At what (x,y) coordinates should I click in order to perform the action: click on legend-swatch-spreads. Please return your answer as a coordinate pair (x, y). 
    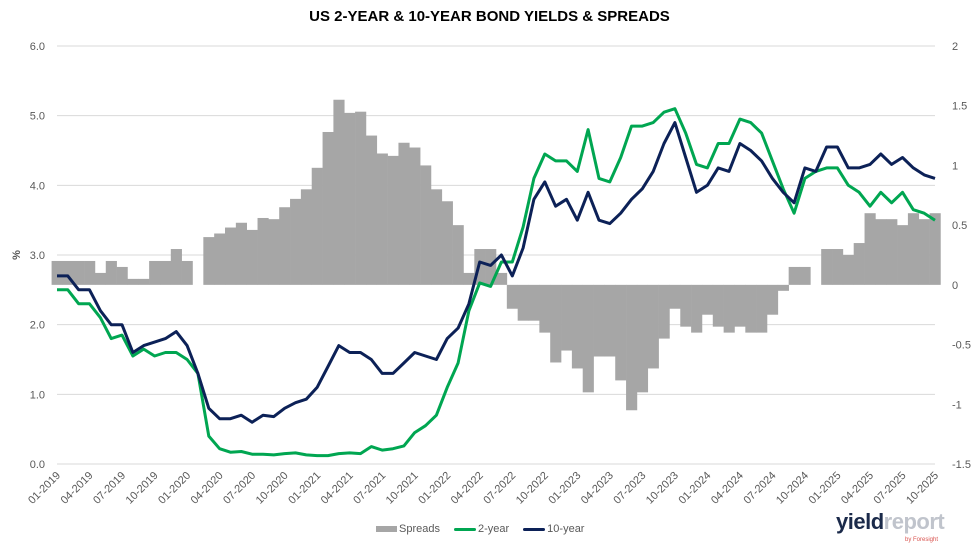
    Looking at the image, I should click on (386, 529).